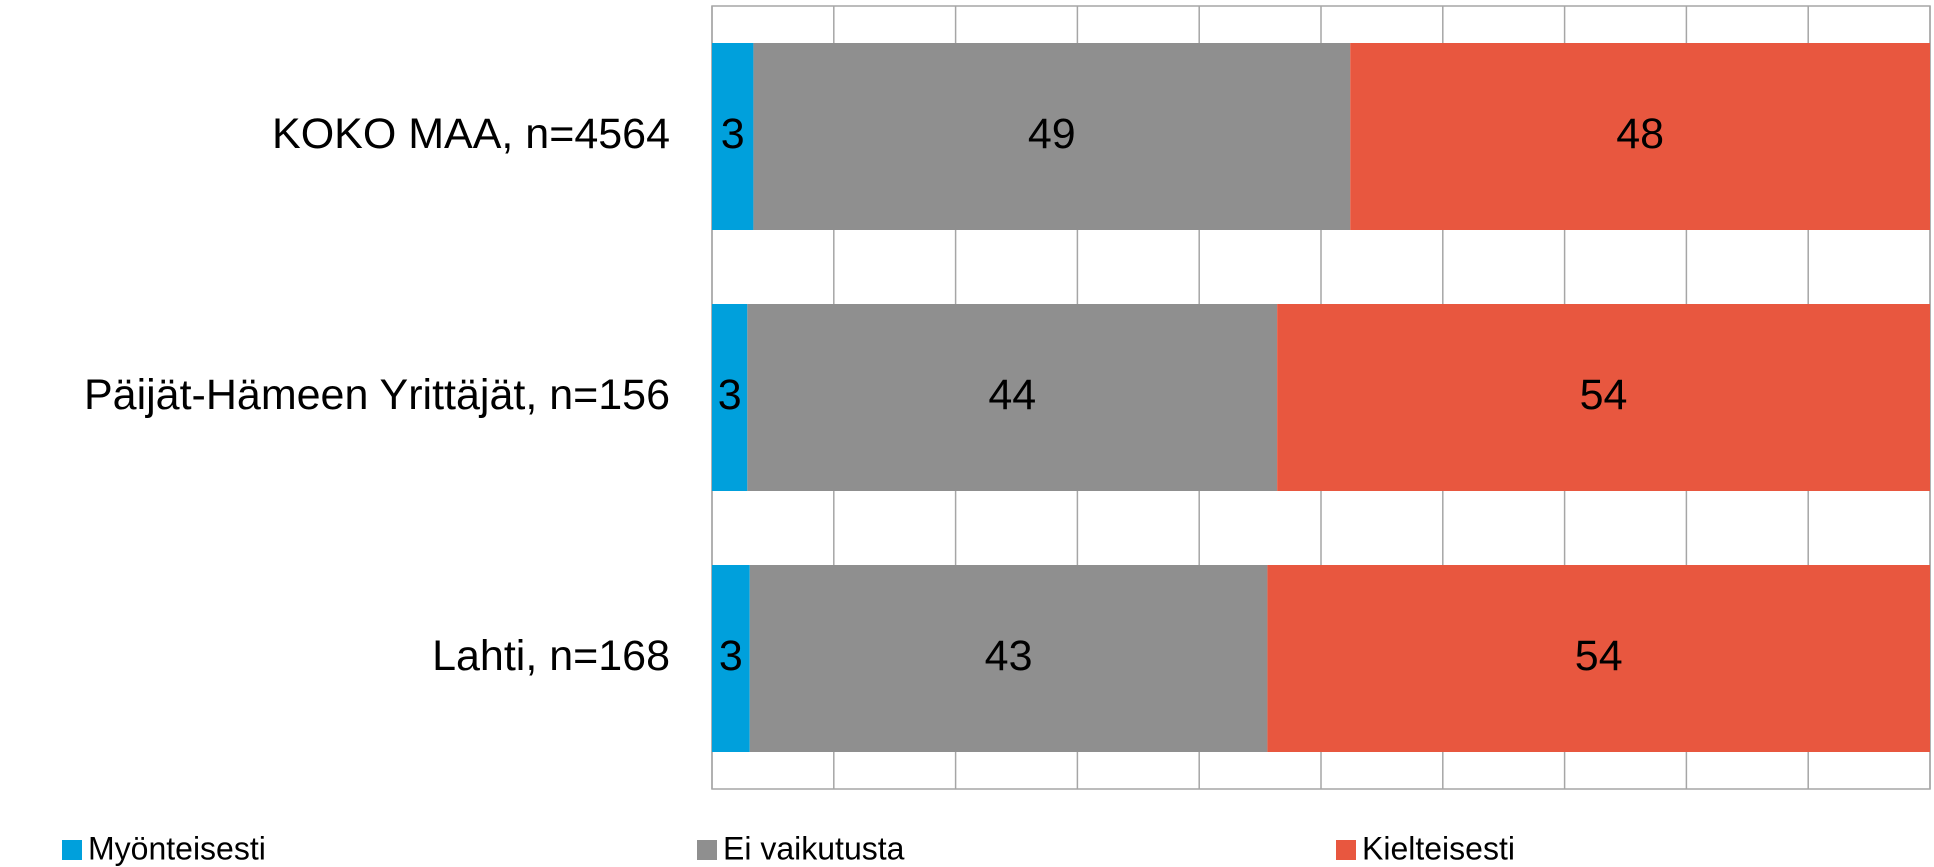 This screenshot has width=1934, height=867. I want to click on data-label: 49, so click(1052, 134).